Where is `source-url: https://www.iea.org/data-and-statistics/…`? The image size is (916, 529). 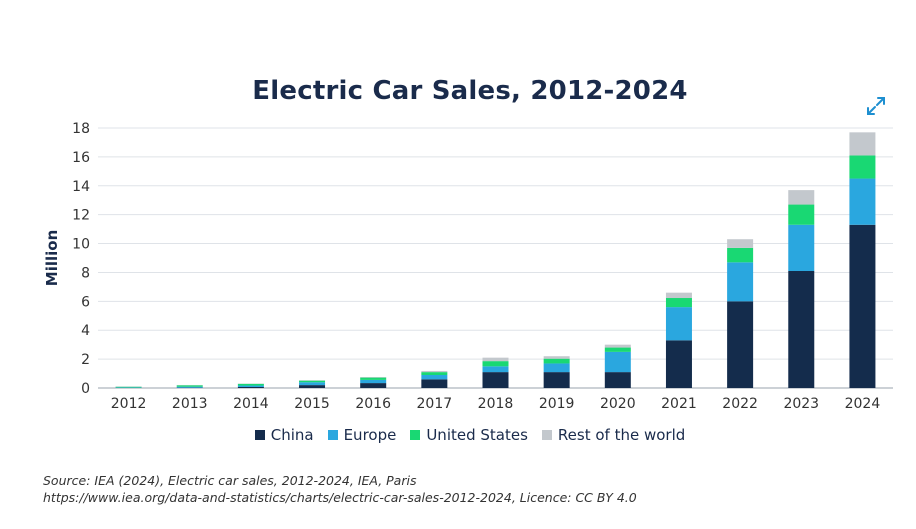
source-url: https://www.iea.org/data-and-statistics/… is located at coordinates (340, 497).